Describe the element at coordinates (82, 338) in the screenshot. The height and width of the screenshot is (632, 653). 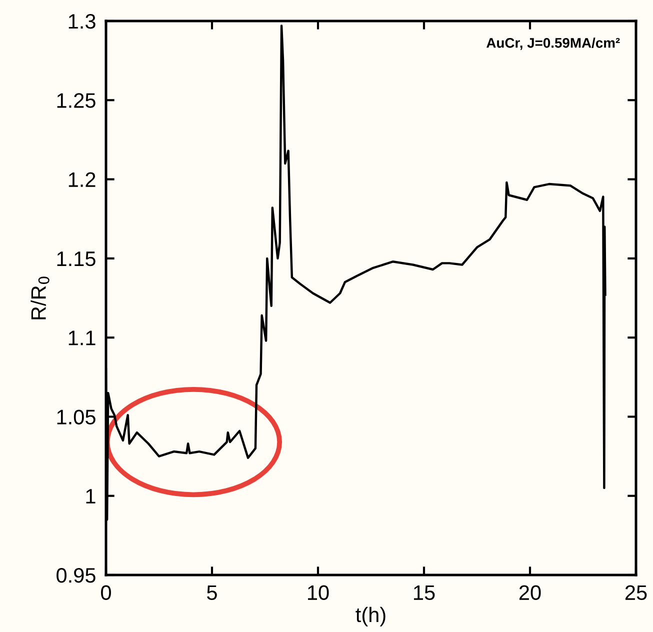
I see `y-tick-label: 1.1` at that location.